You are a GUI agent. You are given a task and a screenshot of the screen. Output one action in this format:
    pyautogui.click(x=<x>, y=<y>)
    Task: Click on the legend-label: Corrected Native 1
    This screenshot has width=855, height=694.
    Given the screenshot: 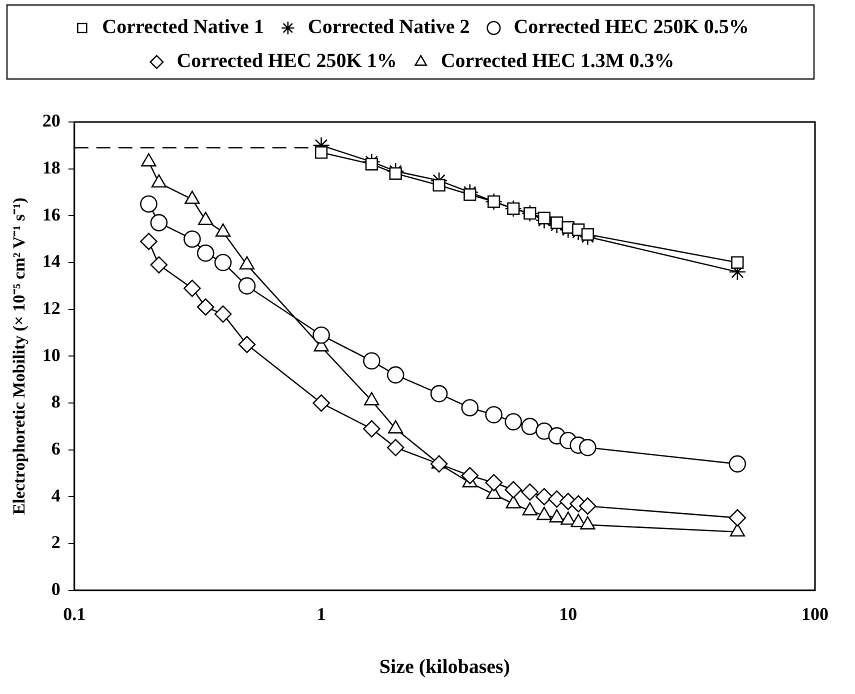 What is the action you would take?
    pyautogui.click(x=183, y=27)
    